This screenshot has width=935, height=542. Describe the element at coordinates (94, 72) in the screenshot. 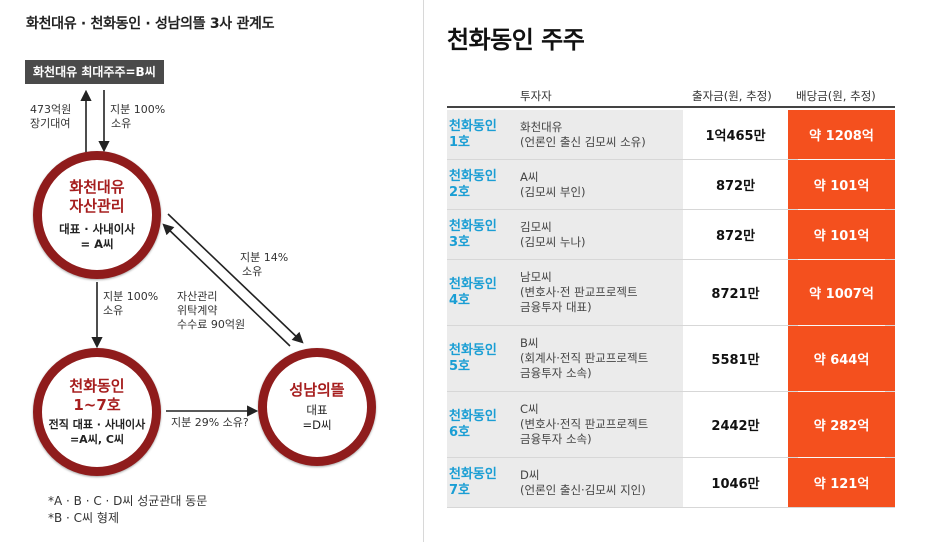

I see `largest-shareholder-box: 화천대유 최대주주=B씨` at that location.